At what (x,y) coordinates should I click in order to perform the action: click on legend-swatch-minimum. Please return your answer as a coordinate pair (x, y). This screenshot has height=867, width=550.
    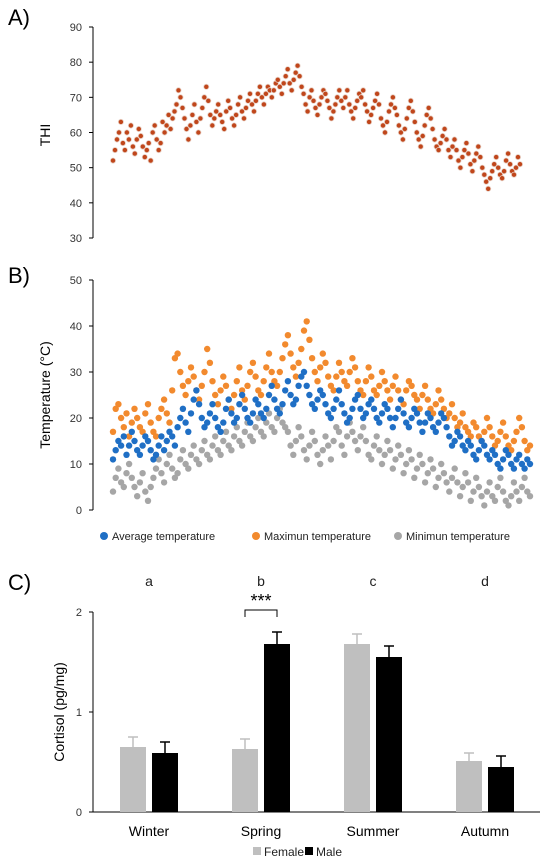
    Looking at the image, I should click on (398, 536).